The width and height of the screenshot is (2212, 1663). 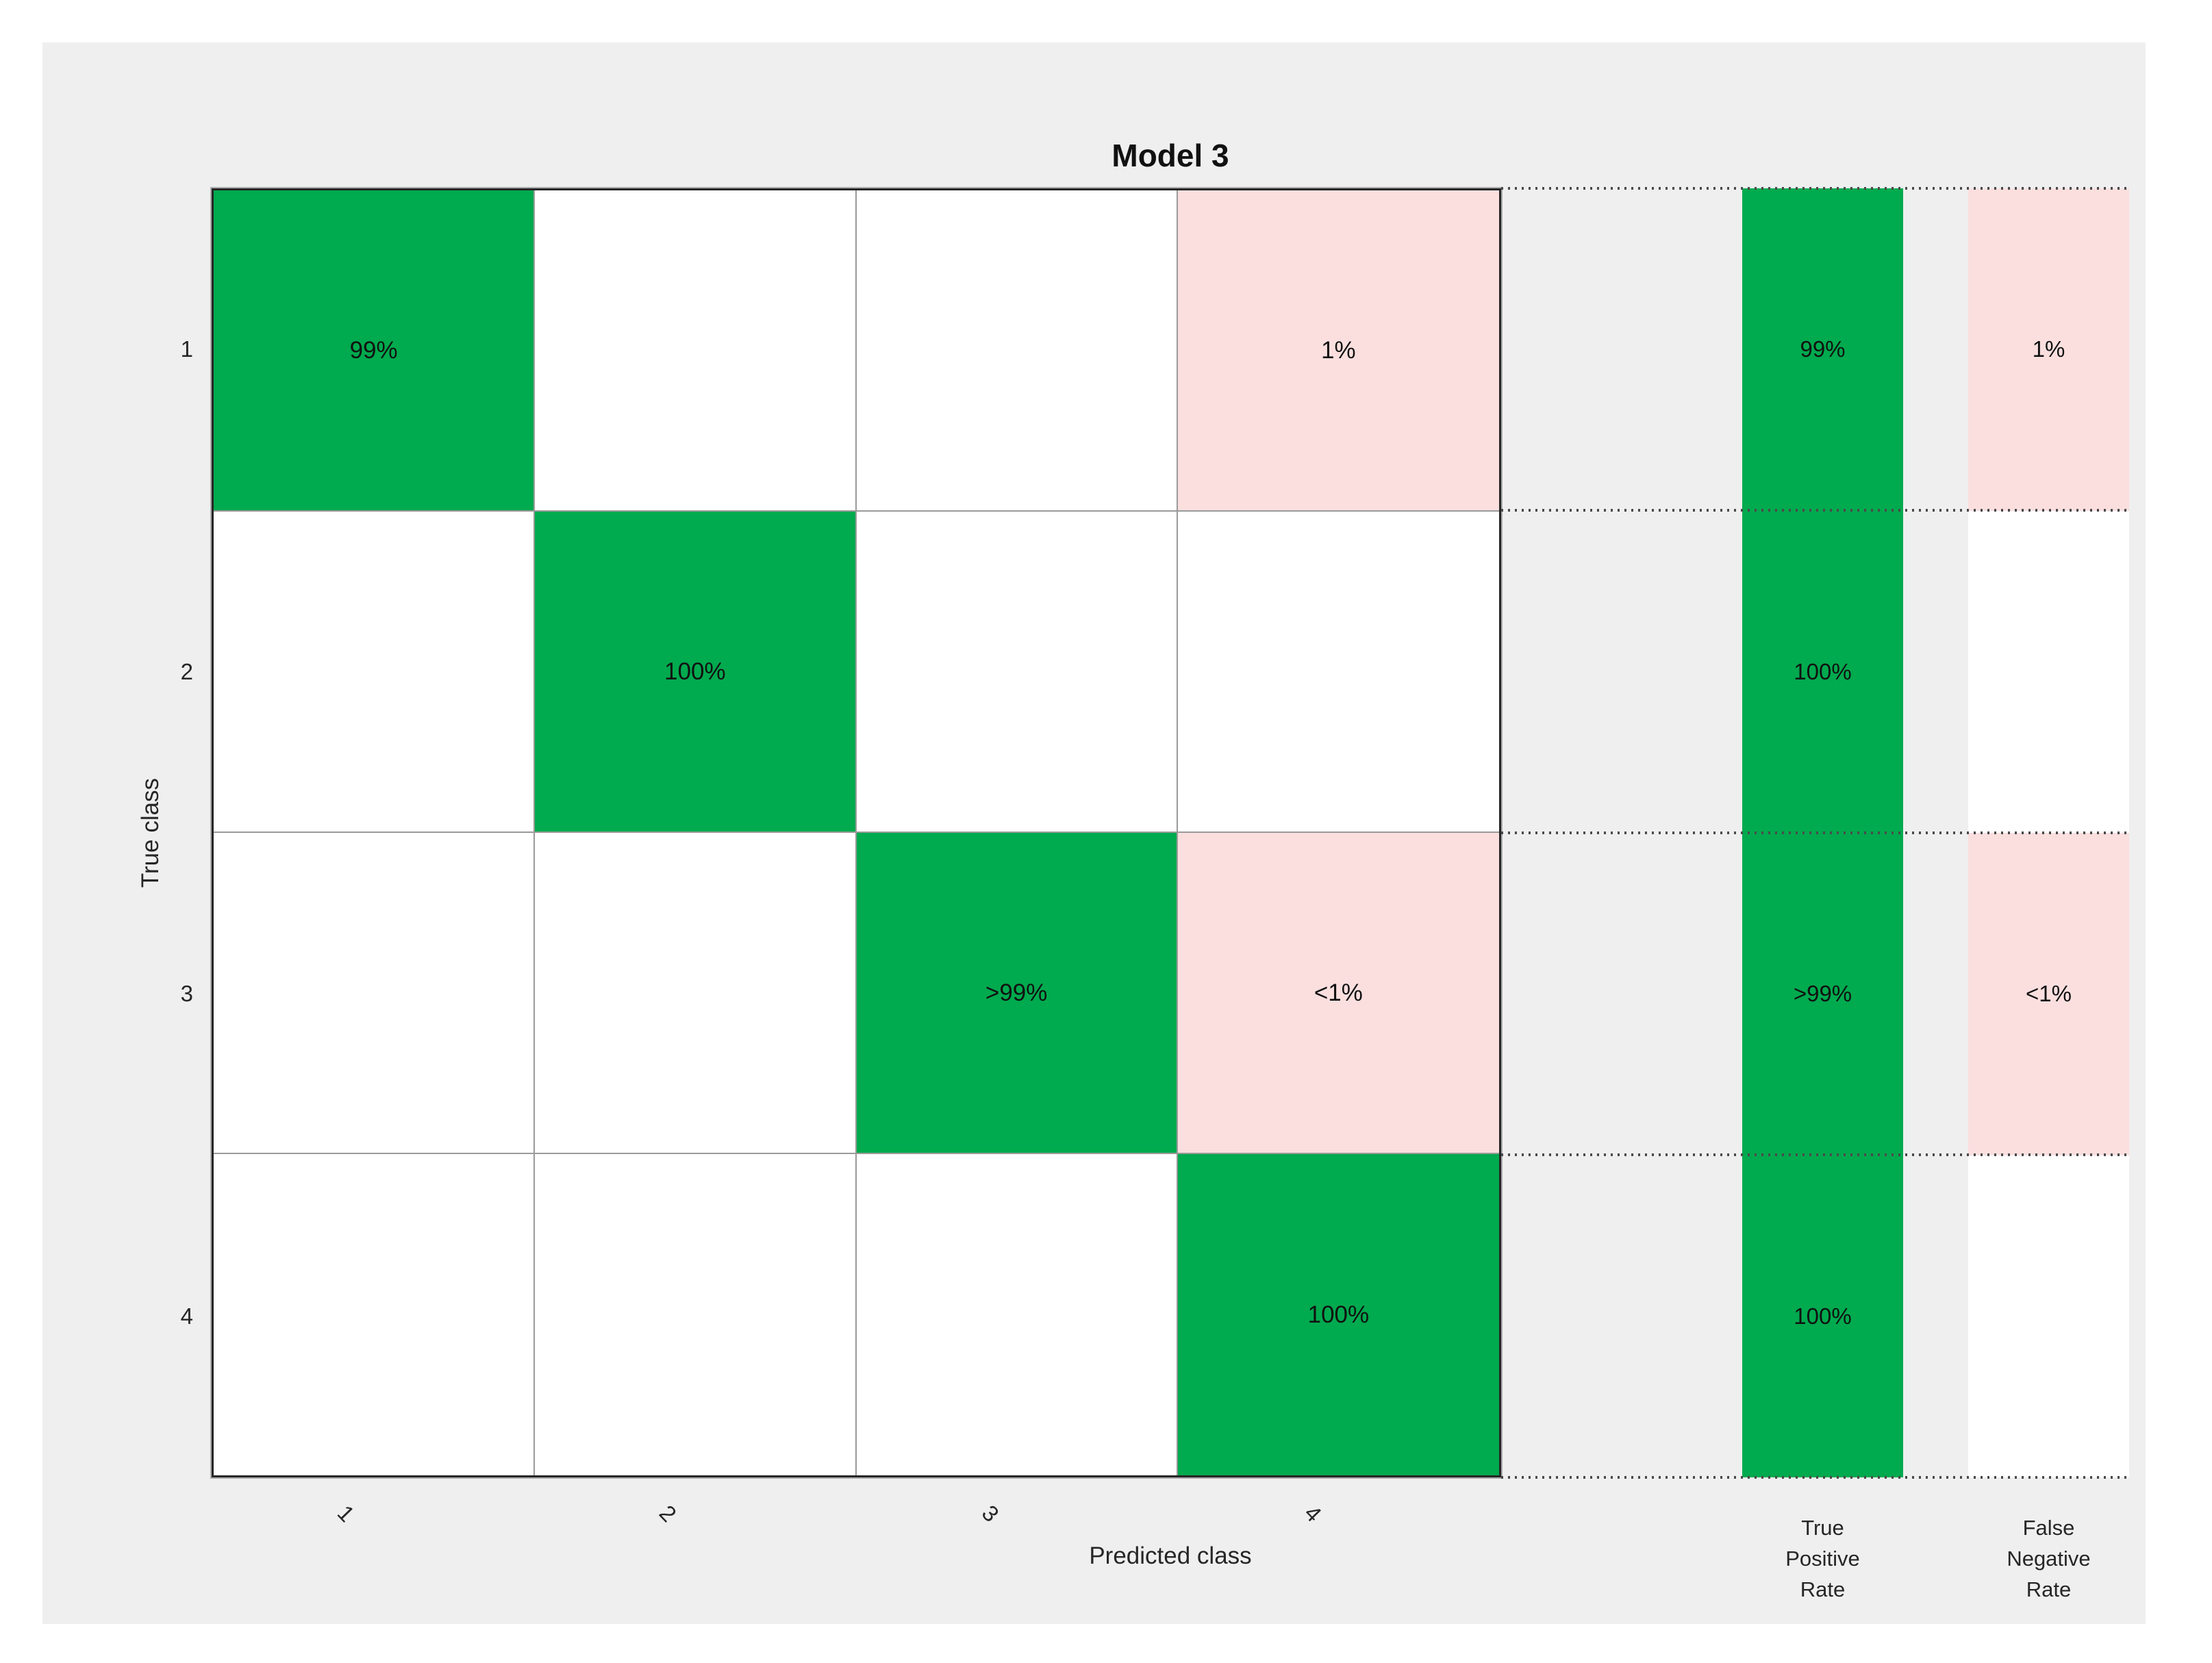 I want to click on tpr-column-label: True Positive Rate, so click(x=1822, y=1559).